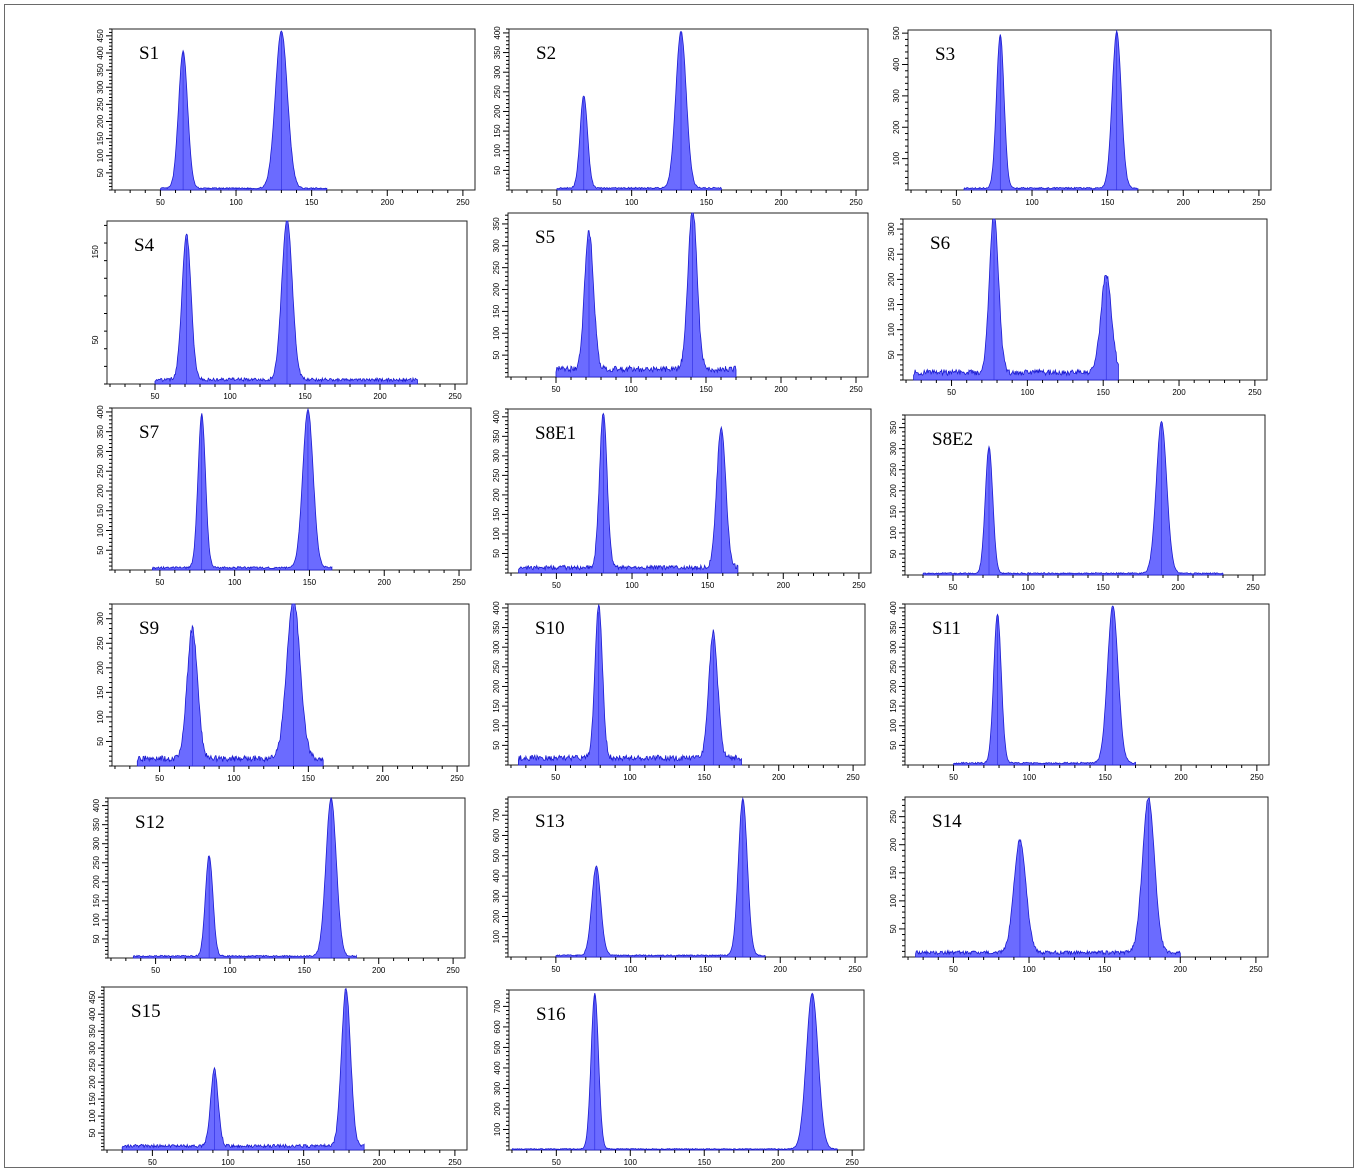 This screenshot has height=1172, width=1360. I want to click on panel-title: S8E1, so click(555, 433).